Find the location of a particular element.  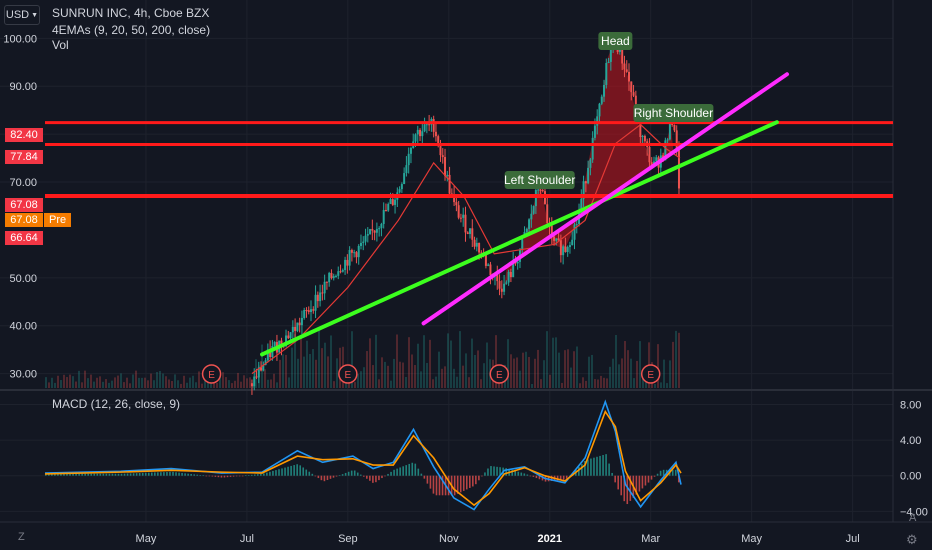

earnings-marker-circle is located at coordinates (348, 374).